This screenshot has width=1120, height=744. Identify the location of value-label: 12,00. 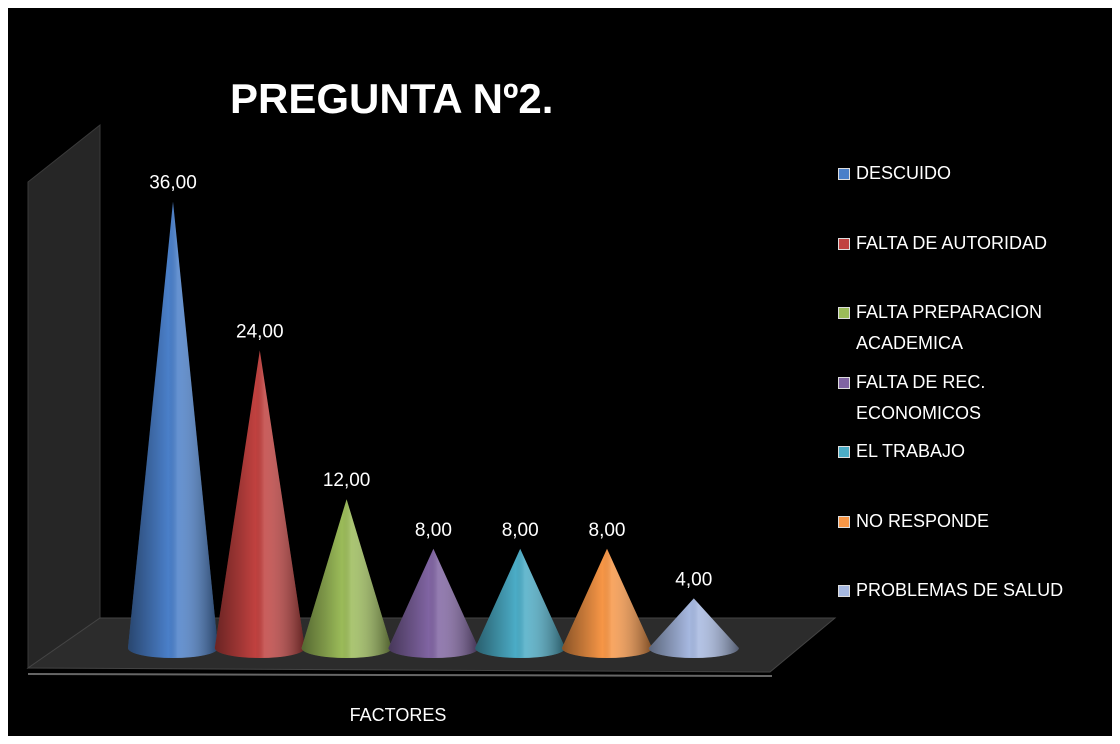
(347, 480).